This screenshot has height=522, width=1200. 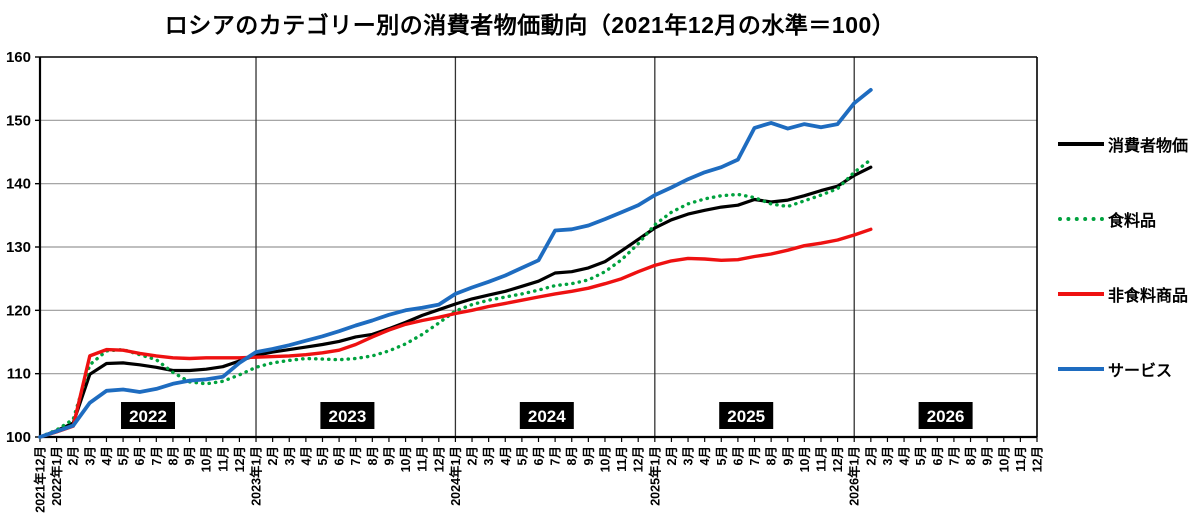 I want to click on year-badges: 2022 2023 2024 2025 2026, so click(x=547, y=415).